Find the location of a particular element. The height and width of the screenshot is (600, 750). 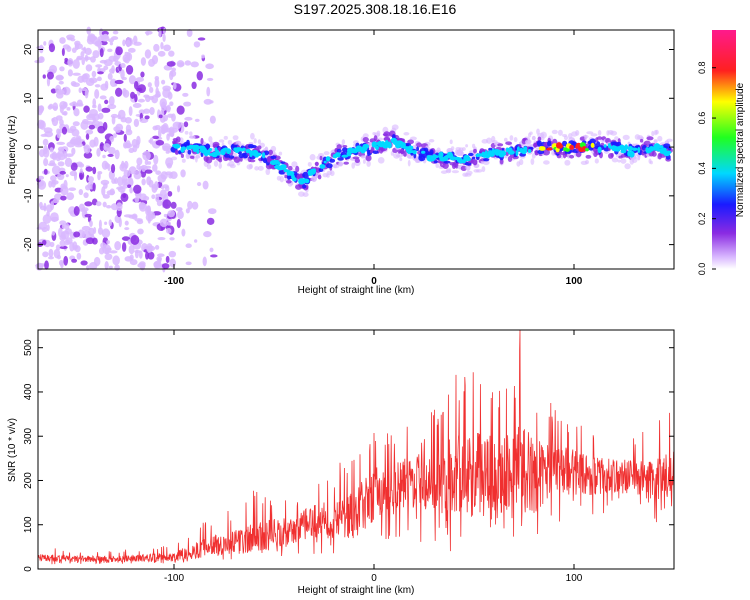

x-tick-label: -100 is located at coordinates (174, 281).